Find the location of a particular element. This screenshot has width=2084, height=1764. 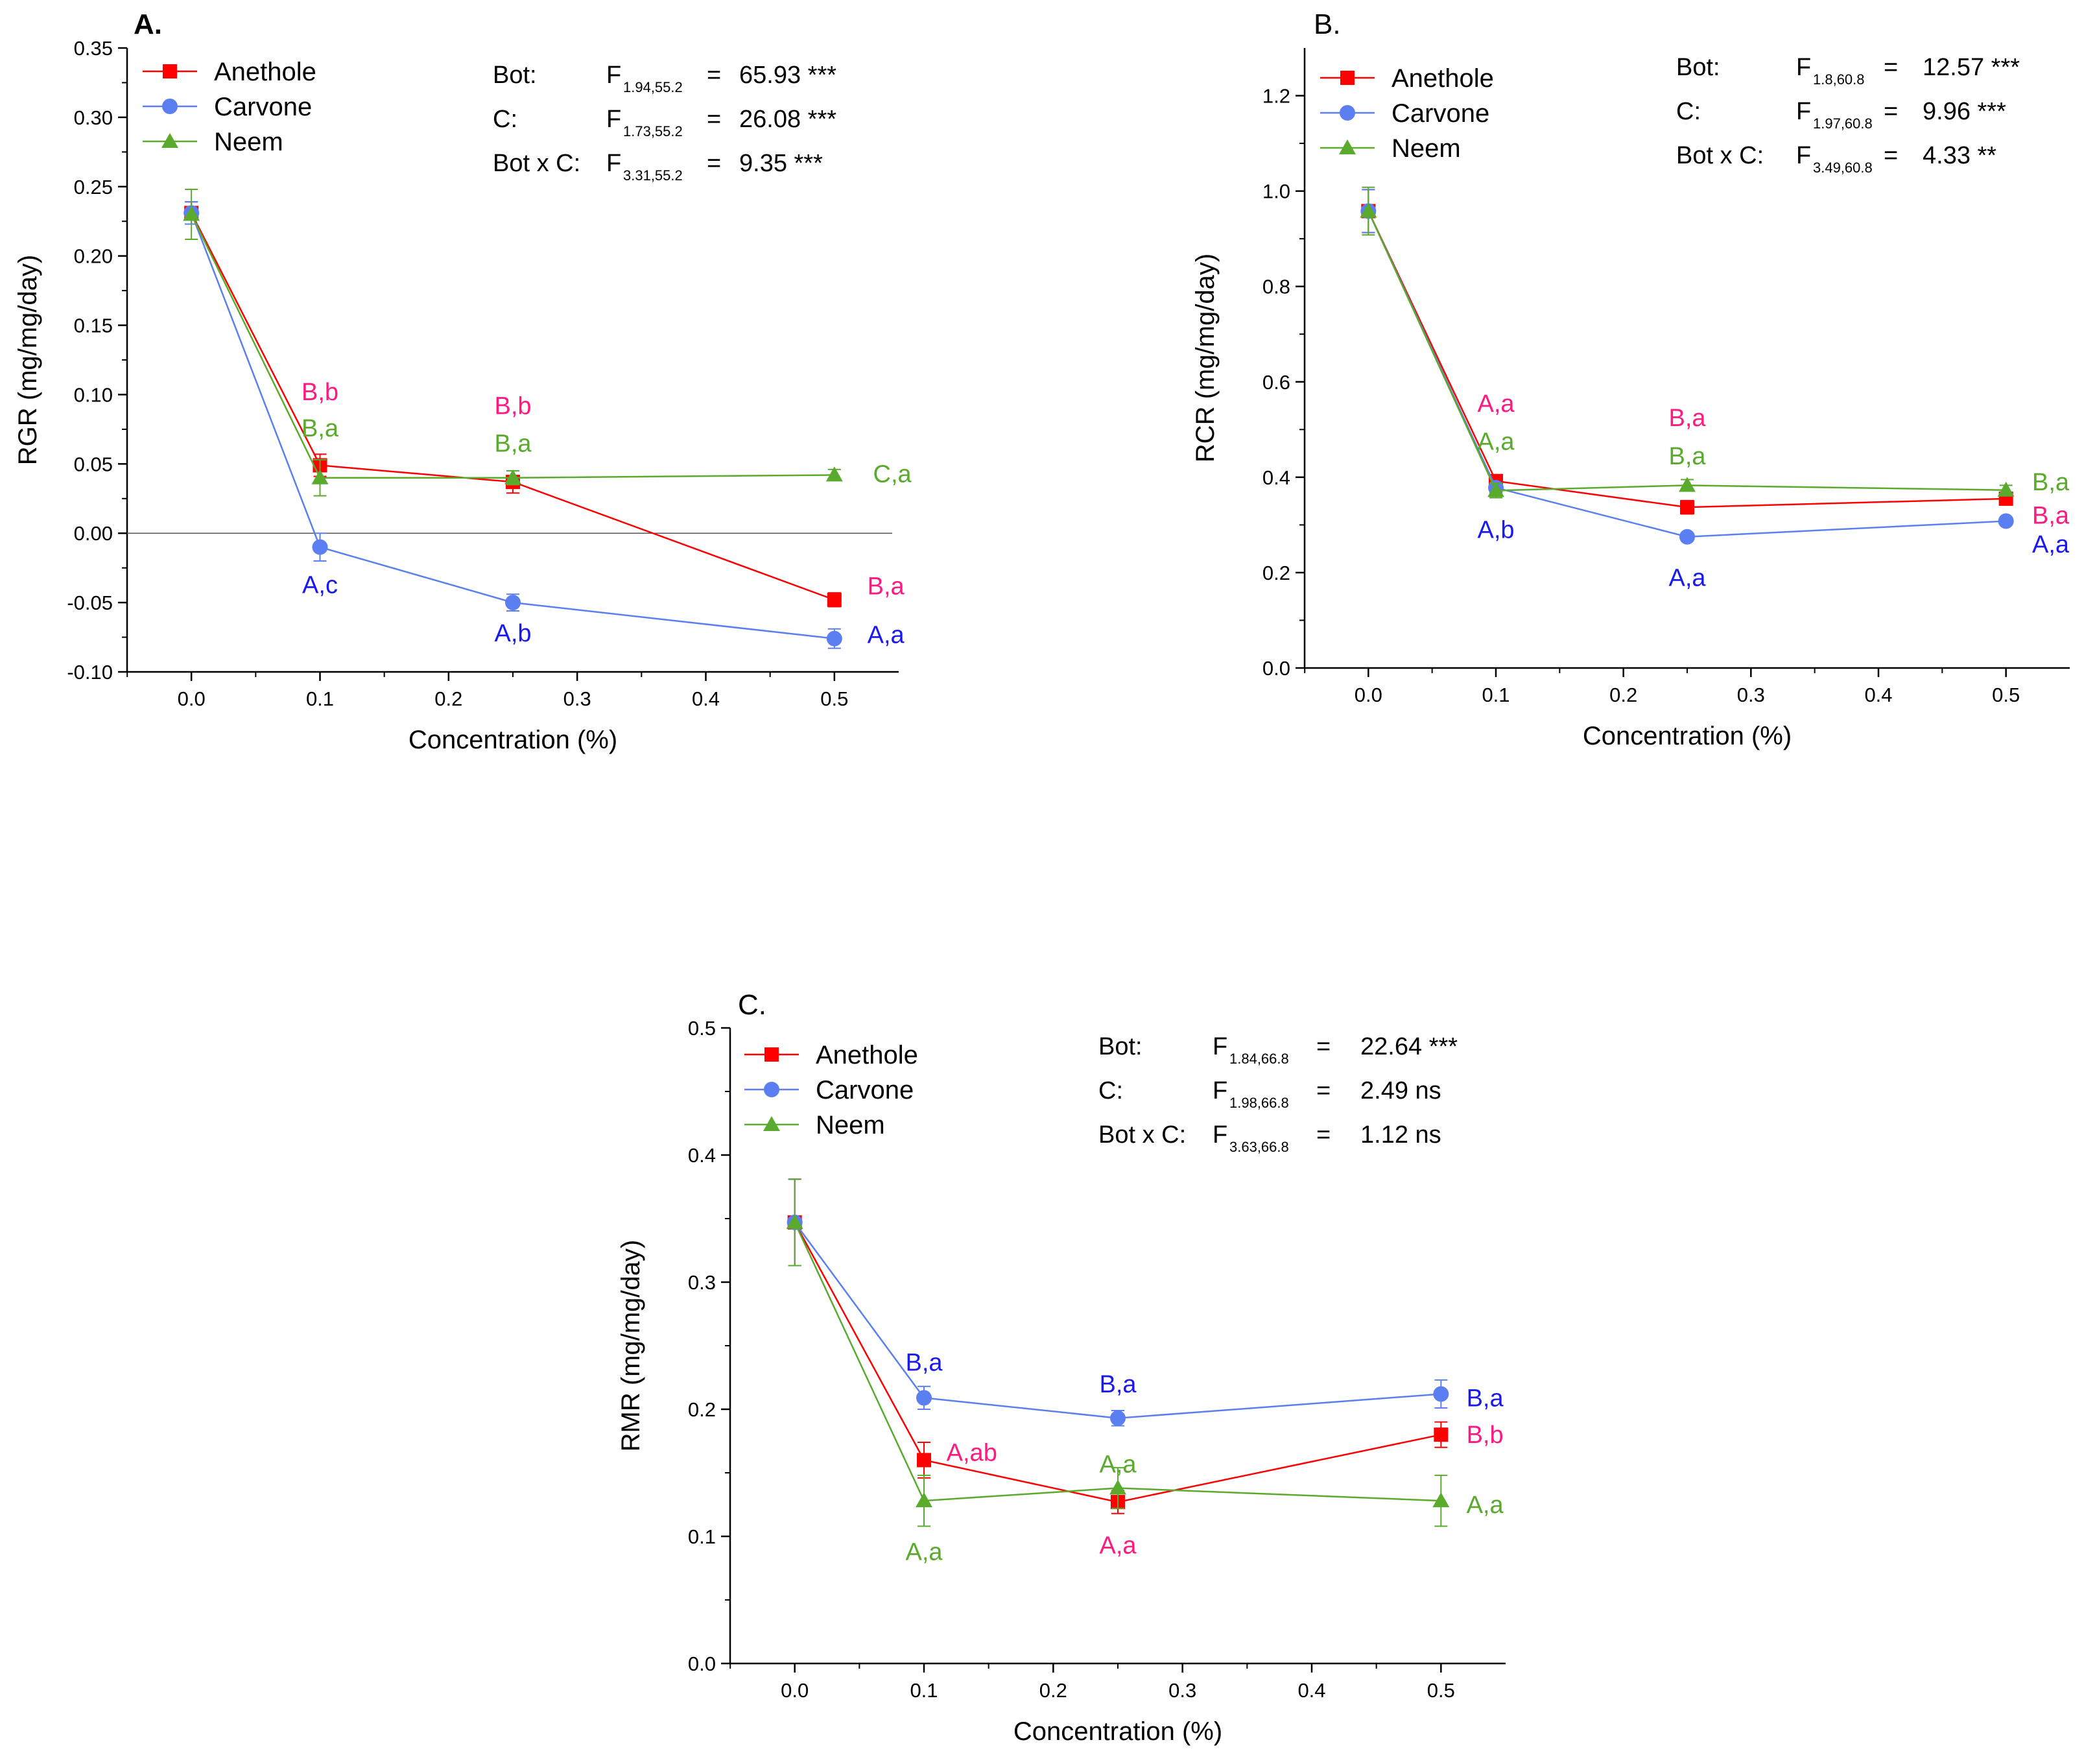

stats-f-value: 4.33 ** is located at coordinates (1960, 155).